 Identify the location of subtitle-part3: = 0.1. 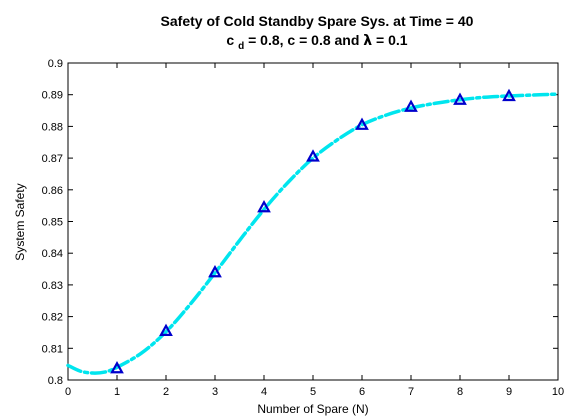
(392, 40).